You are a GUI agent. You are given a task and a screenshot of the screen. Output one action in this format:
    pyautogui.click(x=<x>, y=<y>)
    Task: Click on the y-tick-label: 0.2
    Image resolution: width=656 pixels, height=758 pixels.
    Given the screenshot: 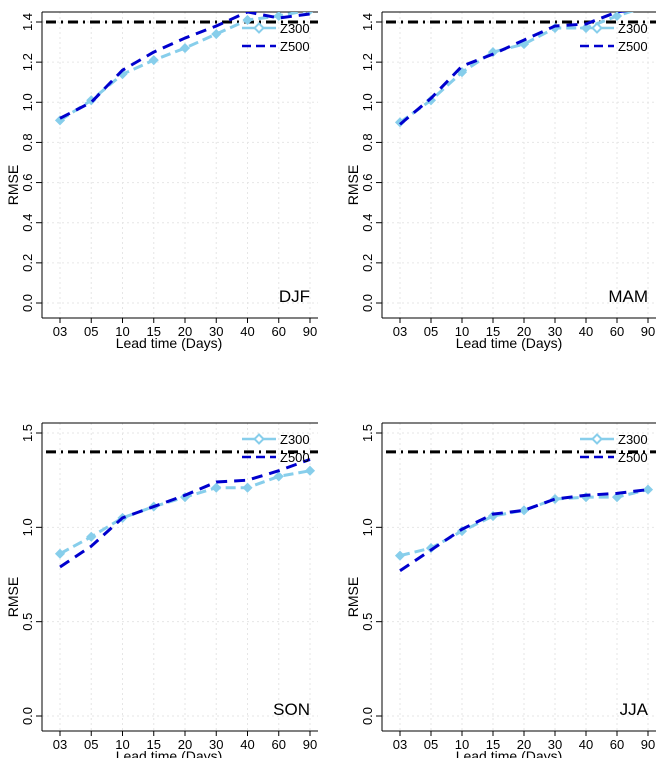 What is the action you would take?
    pyautogui.click(x=27, y=263)
    